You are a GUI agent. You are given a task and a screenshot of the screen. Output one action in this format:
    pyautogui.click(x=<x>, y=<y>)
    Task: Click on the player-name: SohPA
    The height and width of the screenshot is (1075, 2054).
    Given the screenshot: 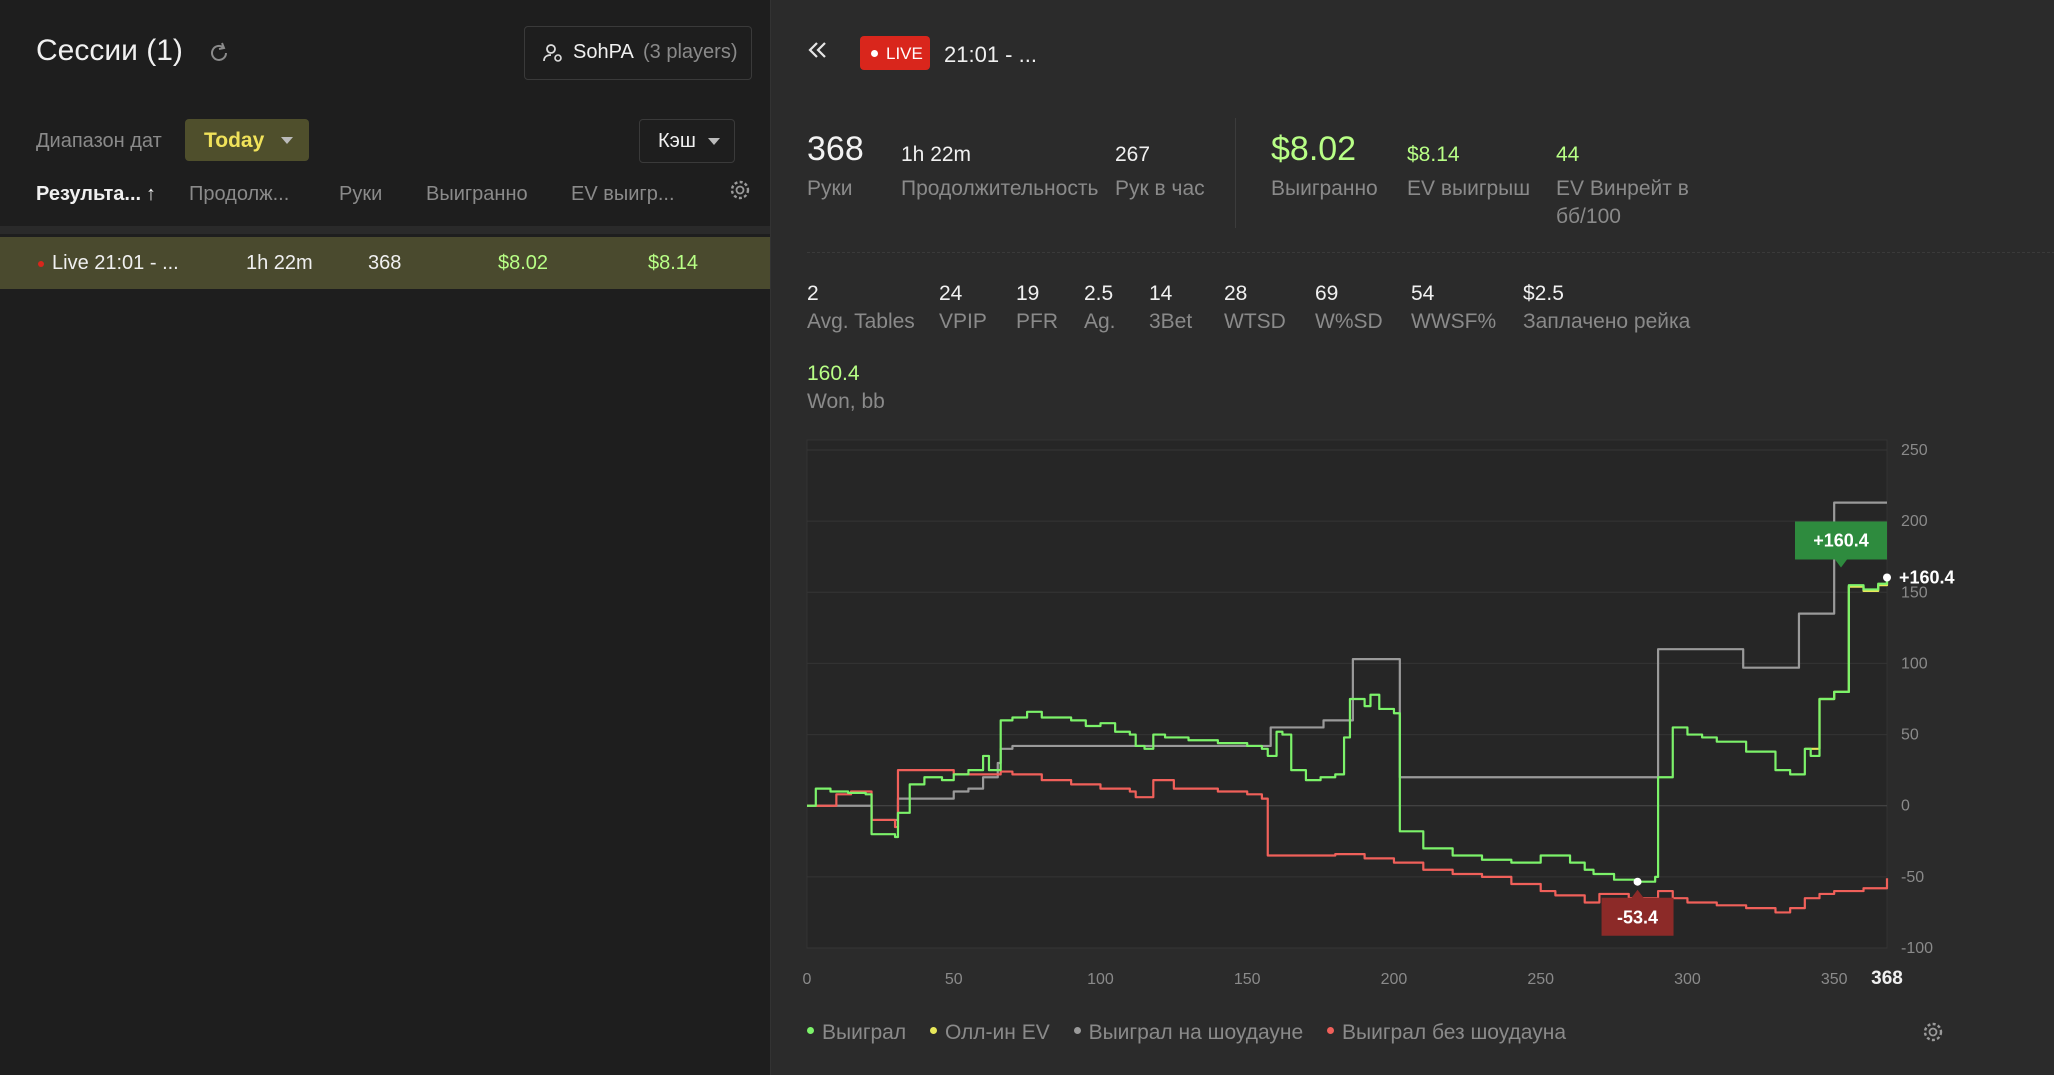 What is the action you would take?
    pyautogui.click(x=603, y=52)
    